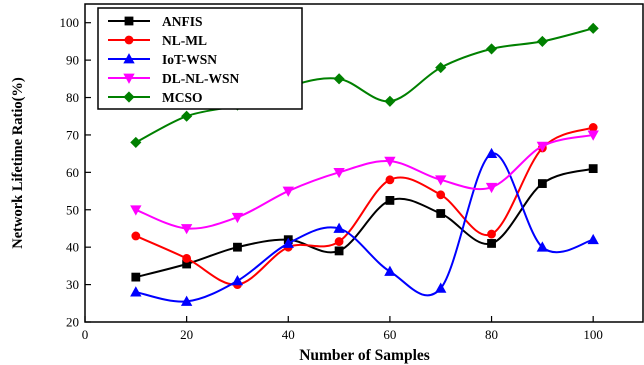 Image resolution: width=644 pixels, height=365 pixels. I want to click on y-tick-label: 80, so click(72, 97).